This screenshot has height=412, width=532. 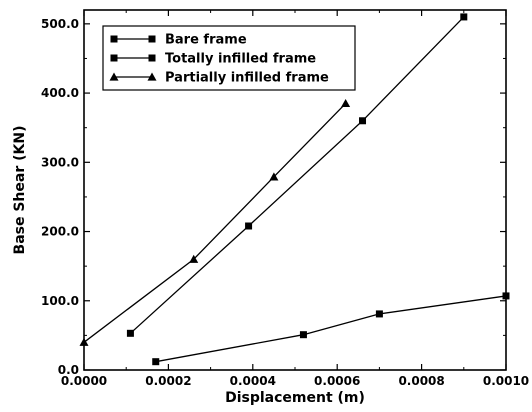 What do you see at coordinates (60, 93) in the screenshot?
I see `y-tick-label: 400.0` at bounding box center [60, 93].